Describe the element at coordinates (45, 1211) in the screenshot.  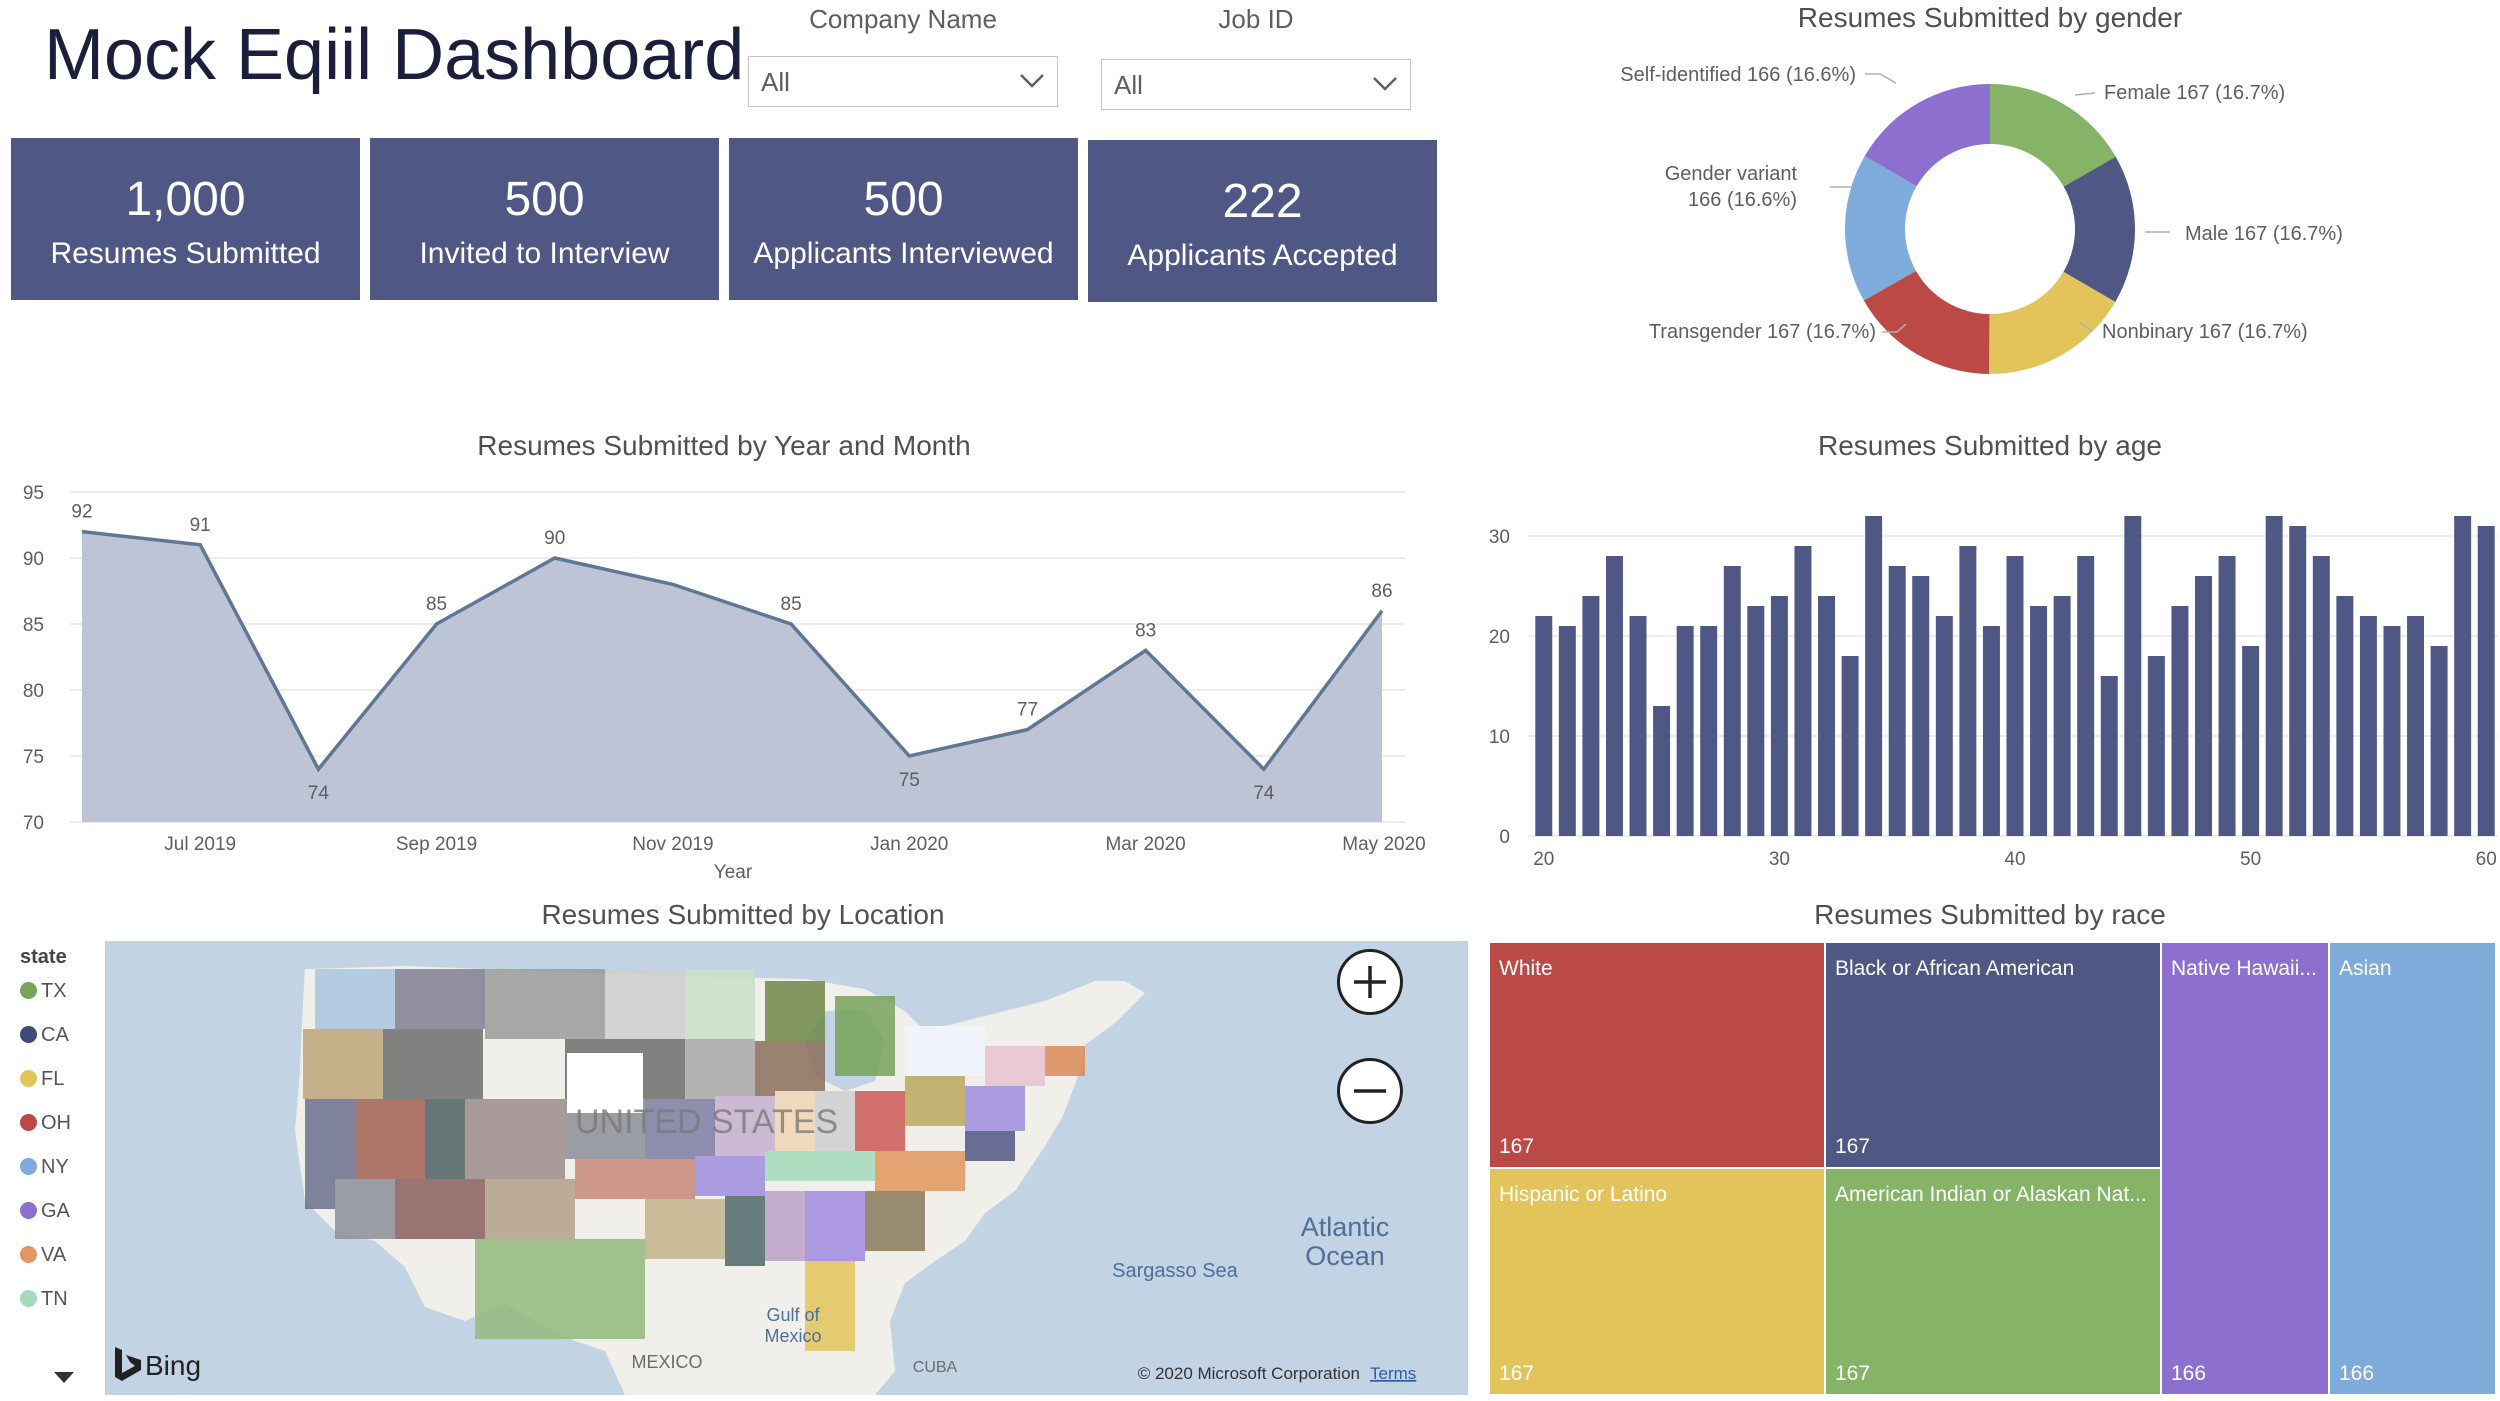
I see `legend-item-ga: GA` at that location.